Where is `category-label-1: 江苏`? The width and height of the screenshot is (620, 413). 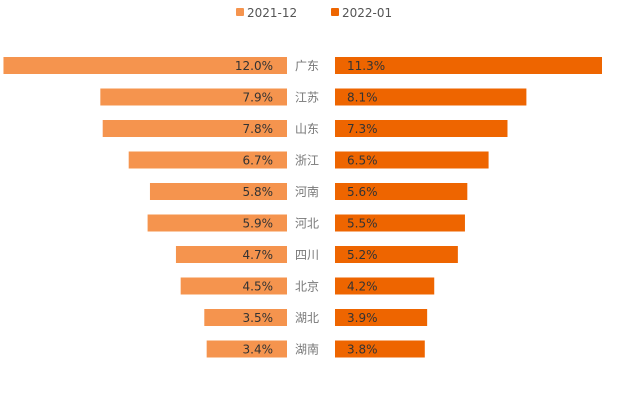 category-label-1: 江苏 is located at coordinates (307, 98).